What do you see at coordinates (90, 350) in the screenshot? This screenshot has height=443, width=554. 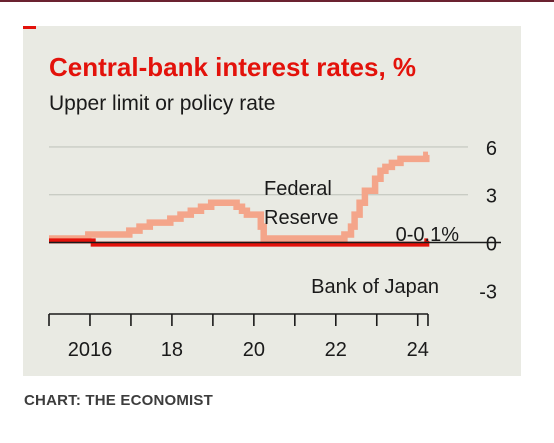 I see `x-tick-label: 2016` at bounding box center [90, 350].